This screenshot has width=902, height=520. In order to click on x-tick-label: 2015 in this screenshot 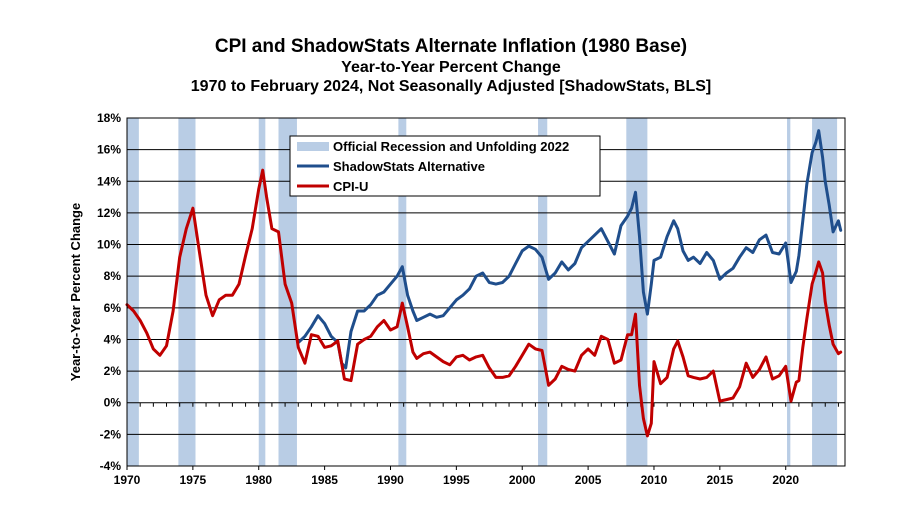, I will do `click(719, 480)`.